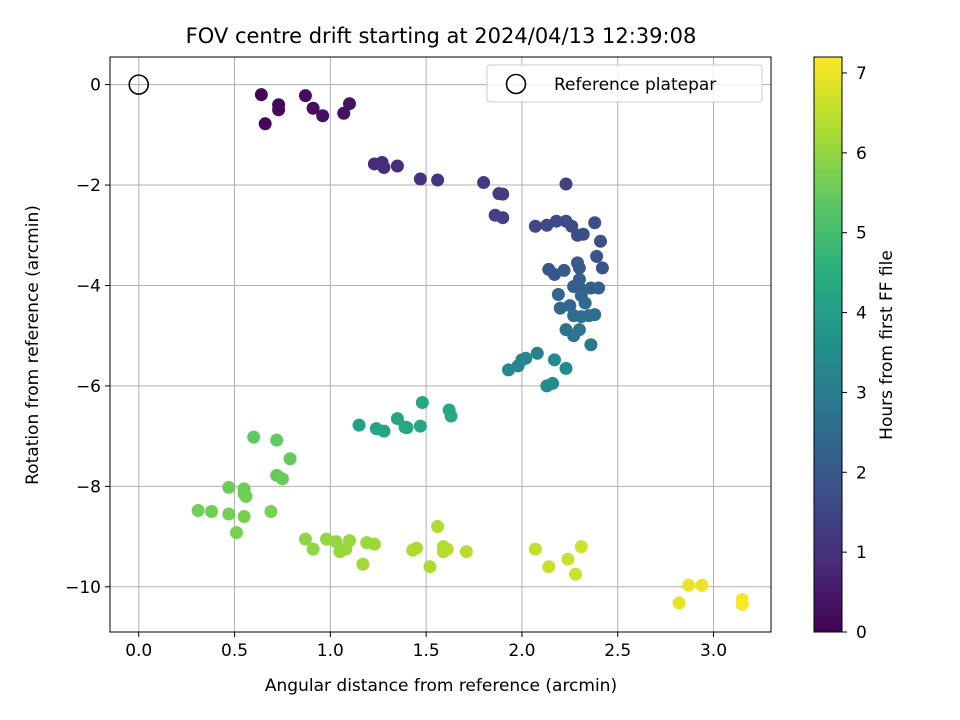  Describe the element at coordinates (861, 393) in the screenshot. I see `colorbar-tick-label: 3` at that location.